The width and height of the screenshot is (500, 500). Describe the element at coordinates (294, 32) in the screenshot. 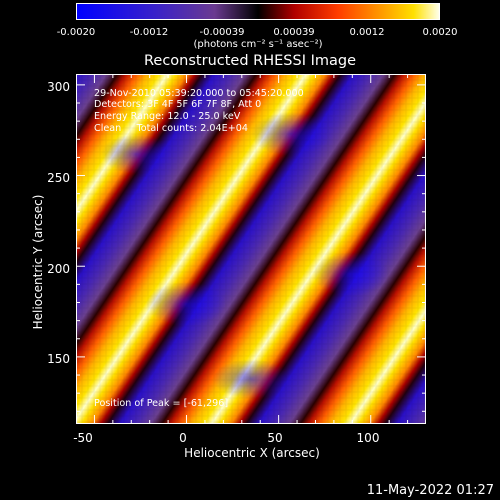

I see `colorbar-tick-label: 0.00039` at that location.